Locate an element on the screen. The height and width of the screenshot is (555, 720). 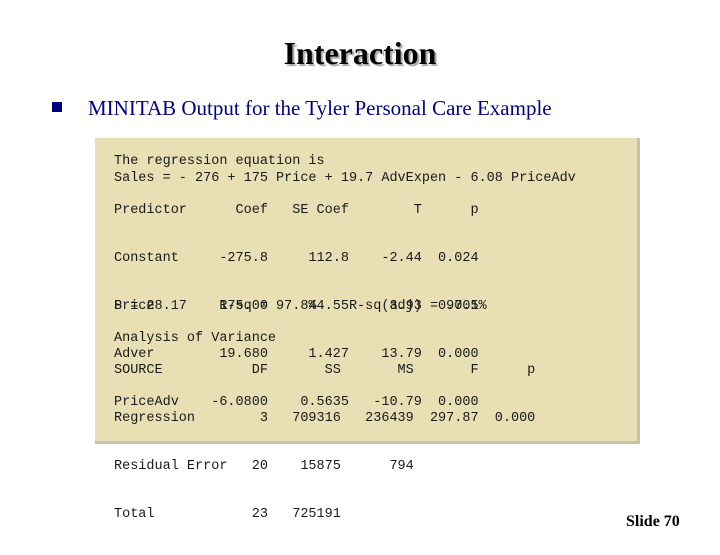
slide-label: Slide is located at coordinates (643, 521).